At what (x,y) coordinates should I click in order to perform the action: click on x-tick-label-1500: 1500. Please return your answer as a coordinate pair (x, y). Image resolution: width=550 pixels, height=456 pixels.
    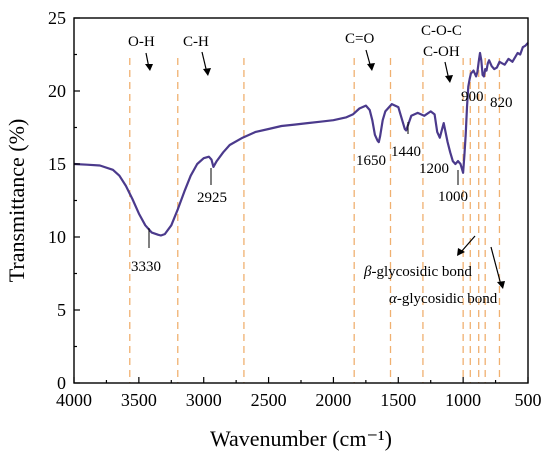
    Looking at the image, I should click on (398, 400).